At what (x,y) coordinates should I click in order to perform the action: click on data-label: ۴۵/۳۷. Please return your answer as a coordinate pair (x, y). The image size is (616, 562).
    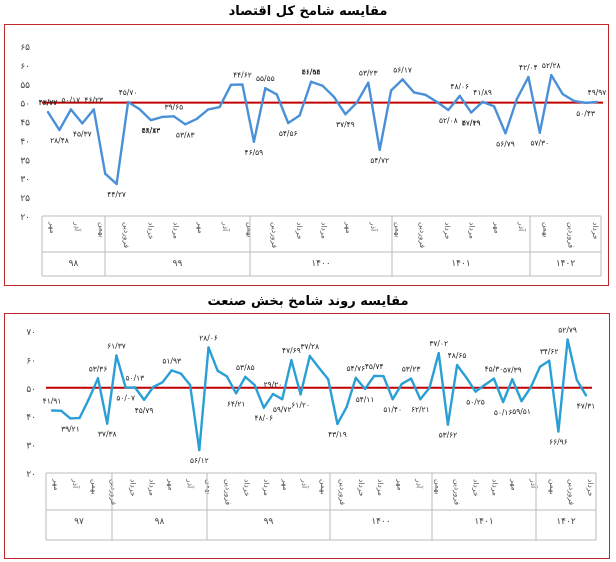
    Looking at the image, I should click on (82, 133).